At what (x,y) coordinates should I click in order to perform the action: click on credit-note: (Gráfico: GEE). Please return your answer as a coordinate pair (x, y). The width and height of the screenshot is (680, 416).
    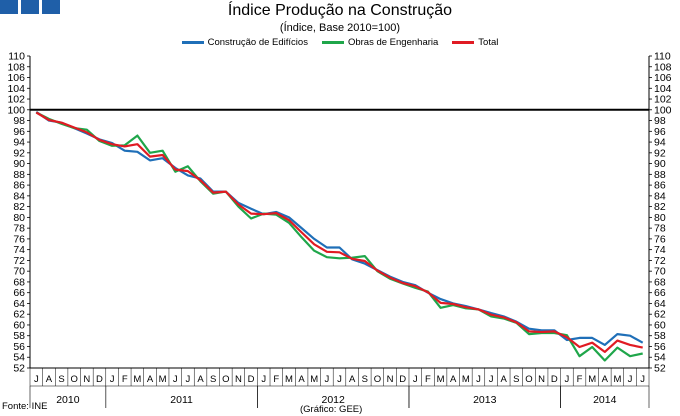
    Looking at the image, I should click on (331, 409).